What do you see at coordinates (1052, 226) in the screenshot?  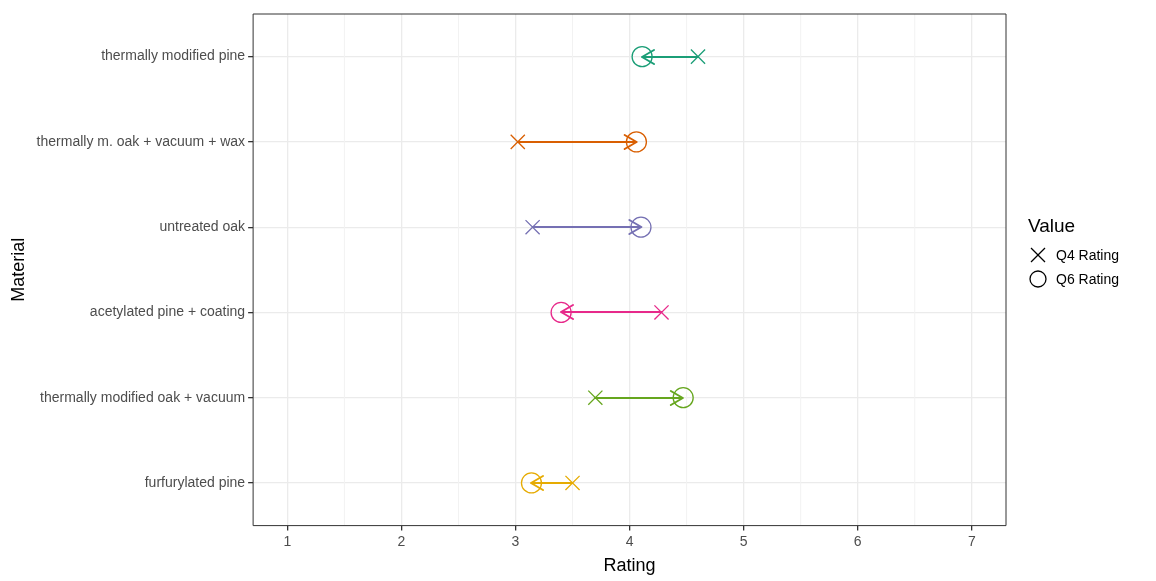 I see `legend-title: Value` at bounding box center [1052, 226].